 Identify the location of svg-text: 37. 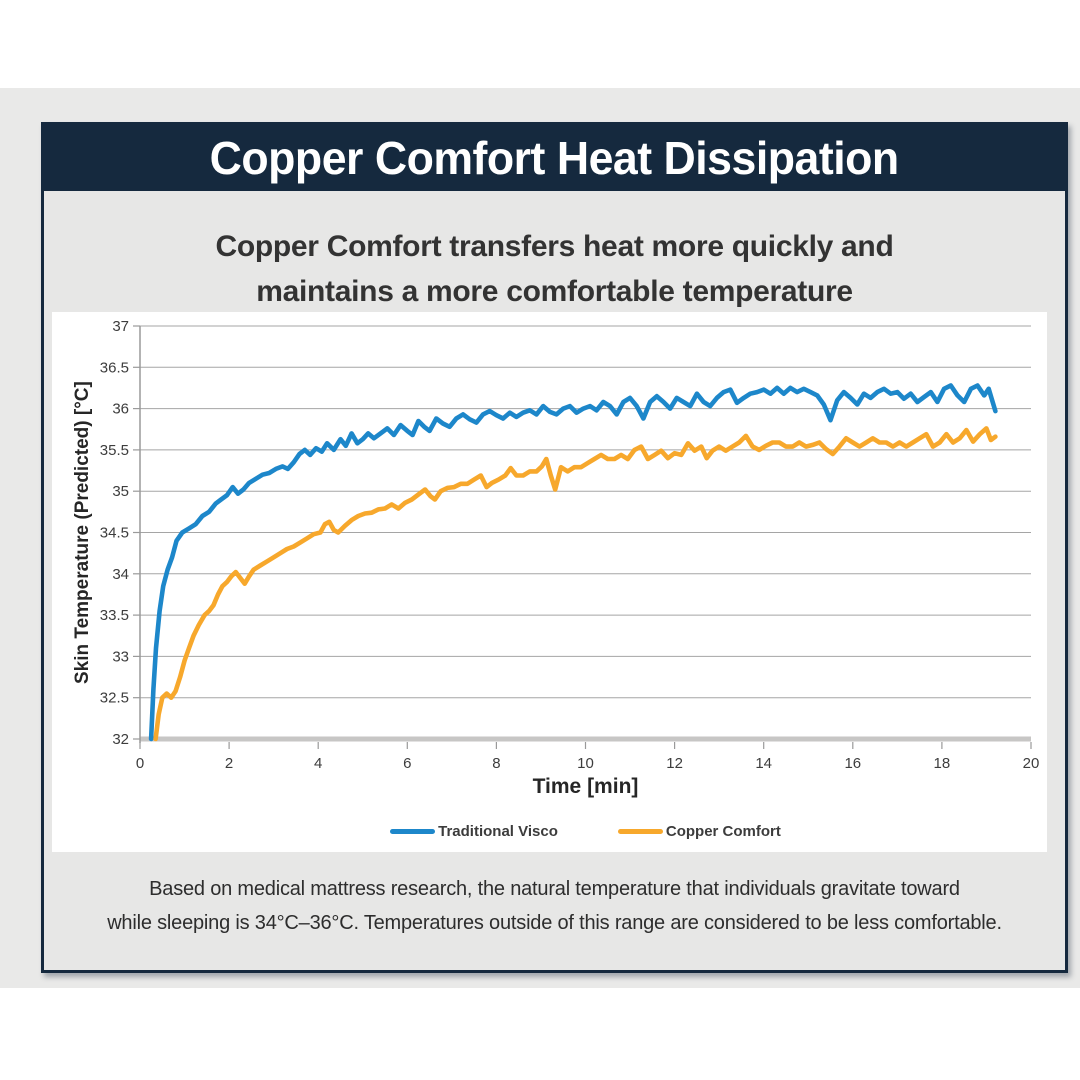
(120, 326).